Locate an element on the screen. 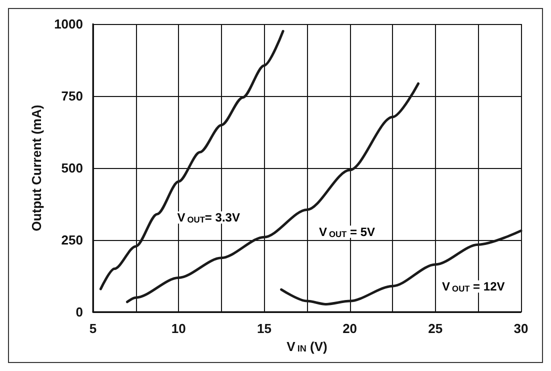 The height and width of the screenshot is (371, 551). y-tick-label: 500 is located at coordinates (72, 168).